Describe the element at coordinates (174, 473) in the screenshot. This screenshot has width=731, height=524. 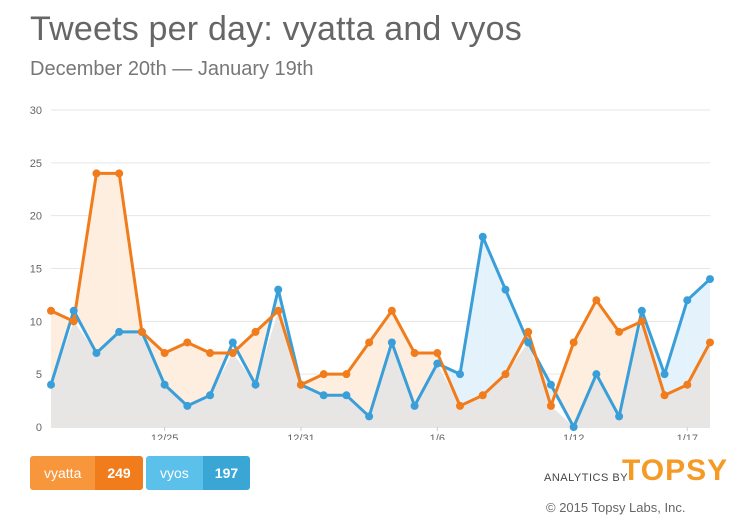
I see `legend-vyos-label: vyos` at that location.